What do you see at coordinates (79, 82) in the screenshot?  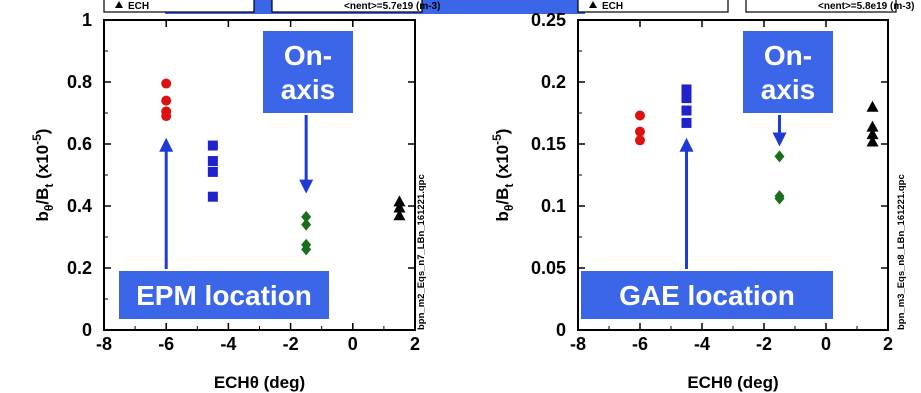 I see `y-tick-label: 0.8` at bounding box center [79, 82].